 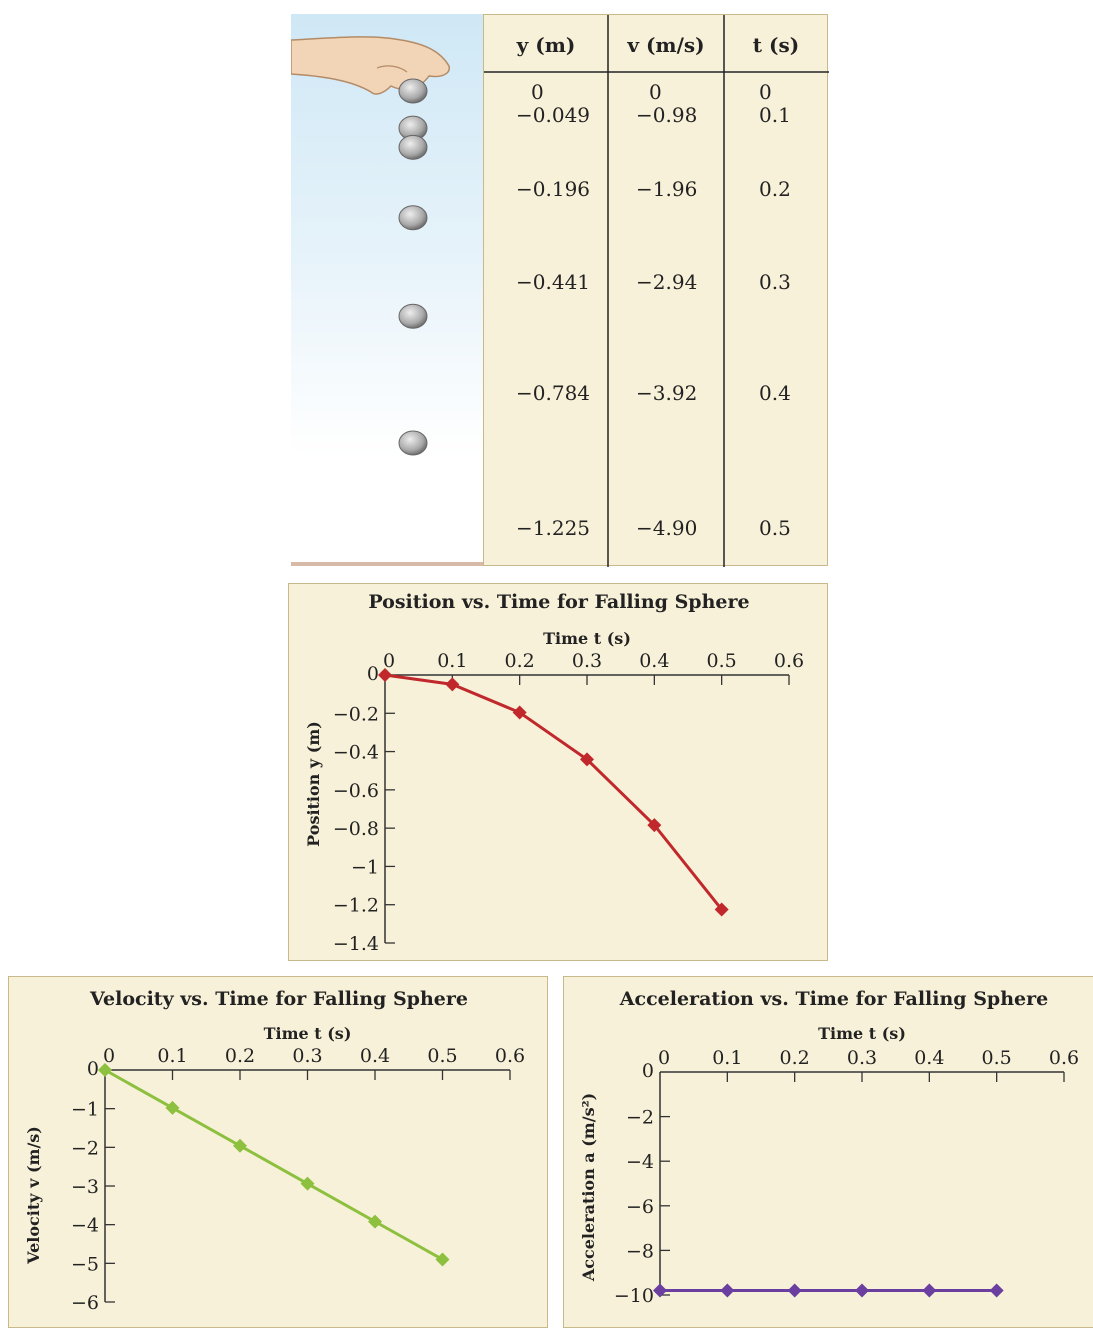 I want to click on y-tick-label: −0.6, so click(x=356, y=791).